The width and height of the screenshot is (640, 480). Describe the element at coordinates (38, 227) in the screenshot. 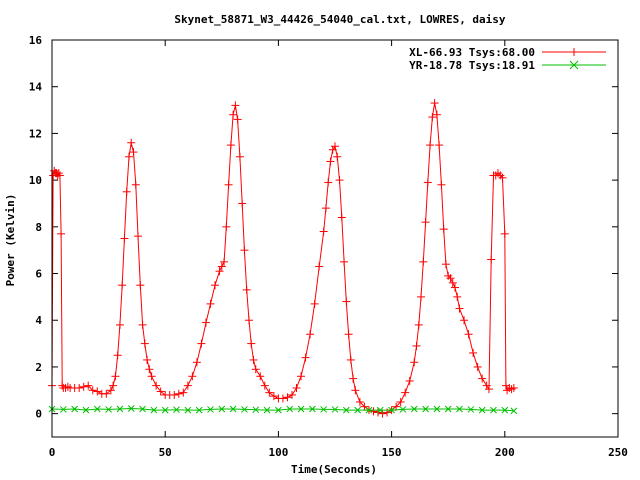

I see `y-tick-label: 8` at that location.